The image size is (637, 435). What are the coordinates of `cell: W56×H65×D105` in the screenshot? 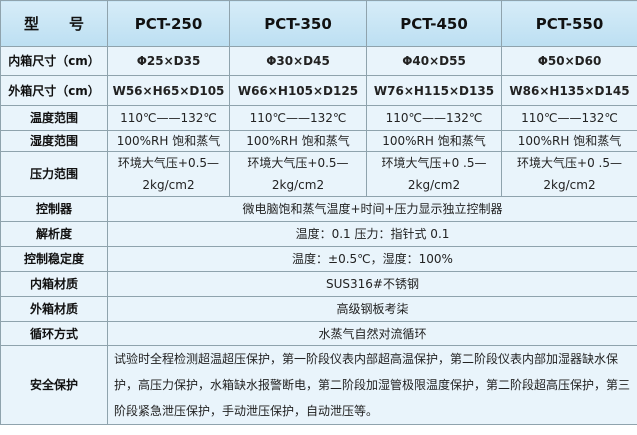 It's located at (168, 90).